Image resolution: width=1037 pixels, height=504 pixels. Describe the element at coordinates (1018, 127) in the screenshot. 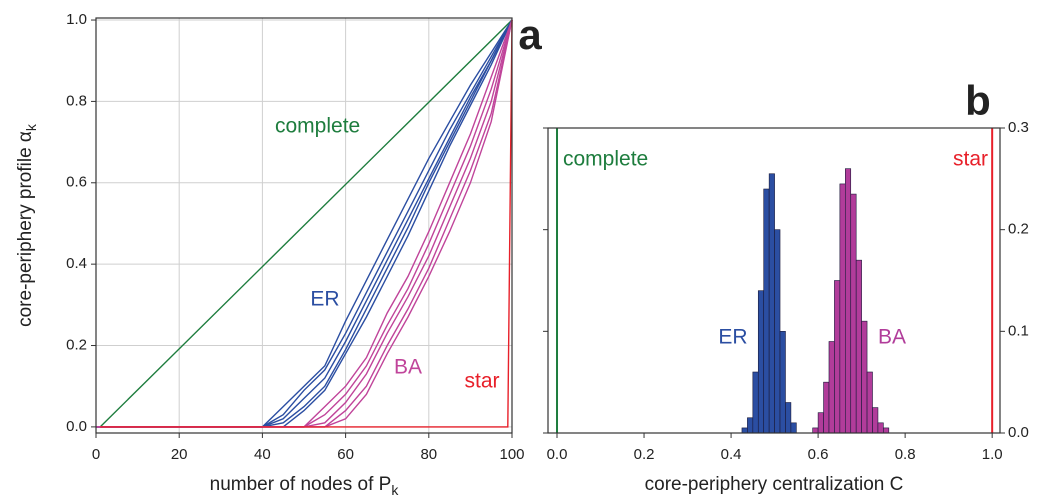

I see `y-tick-label: 0.3` at that location.